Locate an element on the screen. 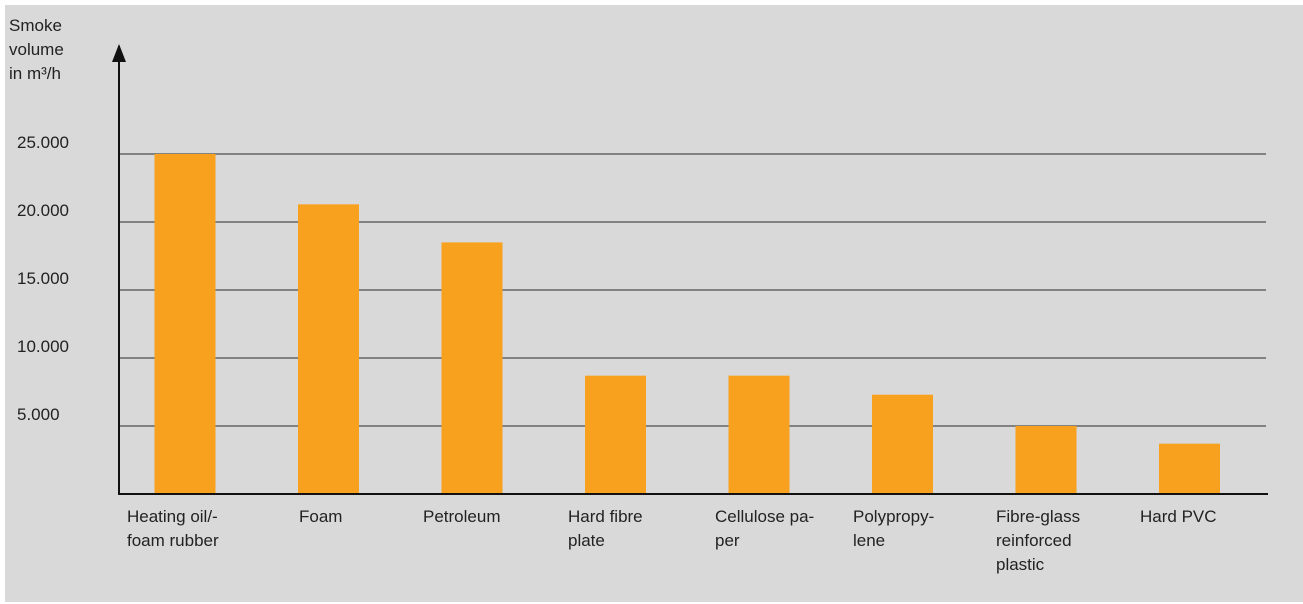 The height and width of the screenshot is (604, 1303). x-tick-label: Hard PVC is located at coordinates (1178, 516).